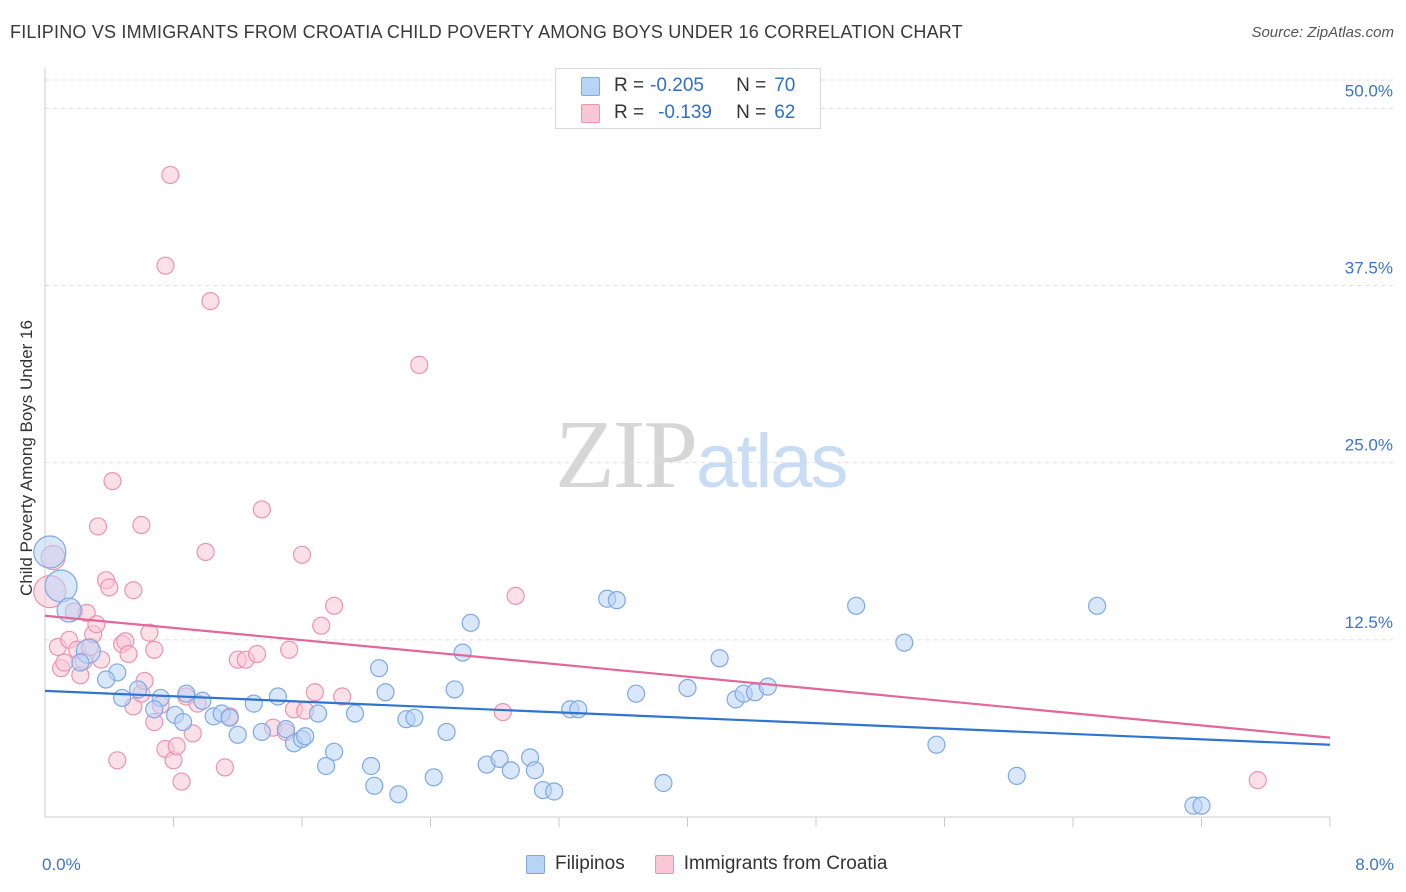 Image resolution: width=1406 pixels, height=892 pixels. Describe the element at coordinates (590, 863) in the screenshot. I see `legend-label-filipinos: Filipinos` at that location.